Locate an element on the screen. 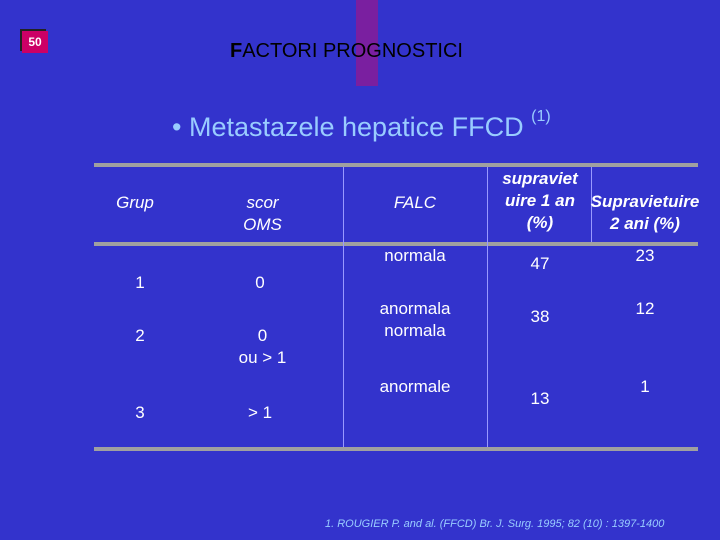  row2-scor-line2: ou > 1 is located at coordinates (262, 357).